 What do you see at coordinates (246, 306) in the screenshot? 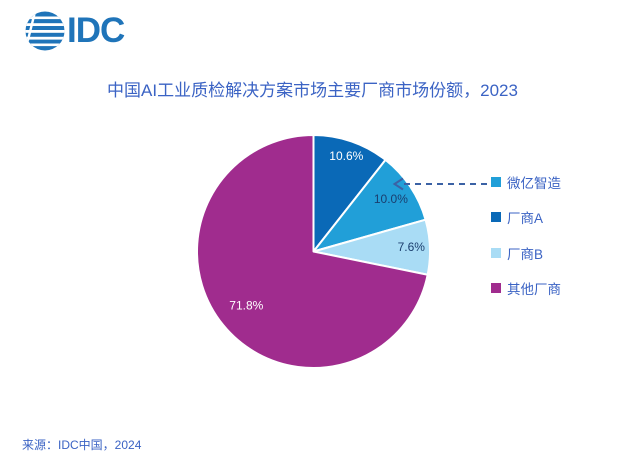
I see `pie-slice-value-label: 71.8%` at bounding box center [246, 306].